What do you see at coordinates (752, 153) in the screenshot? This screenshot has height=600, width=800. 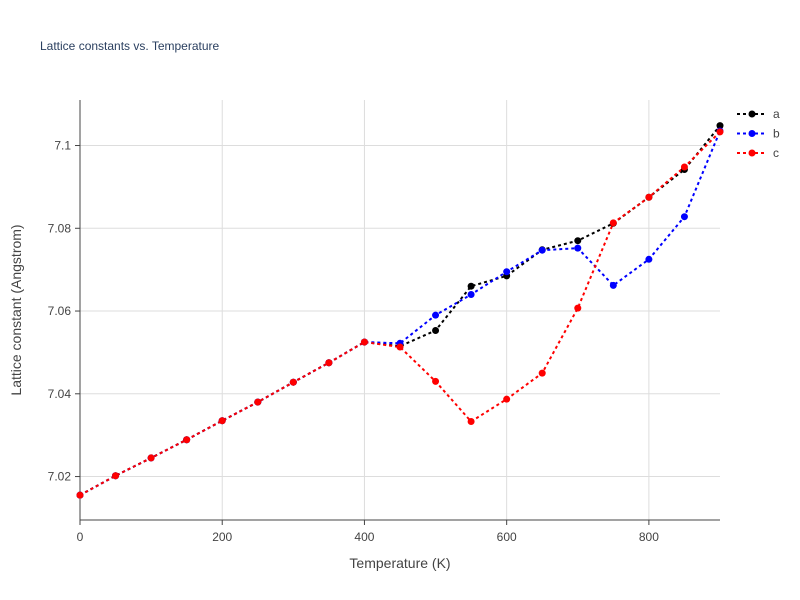 I see `legend-marker-c` at bounding box center [752, 153].